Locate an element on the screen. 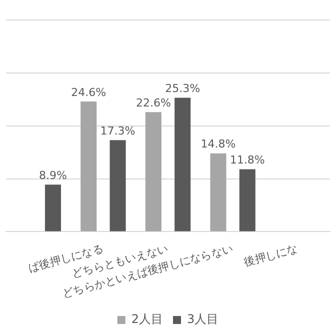  data-label: 17.3% is located at coordinates (118, 131).